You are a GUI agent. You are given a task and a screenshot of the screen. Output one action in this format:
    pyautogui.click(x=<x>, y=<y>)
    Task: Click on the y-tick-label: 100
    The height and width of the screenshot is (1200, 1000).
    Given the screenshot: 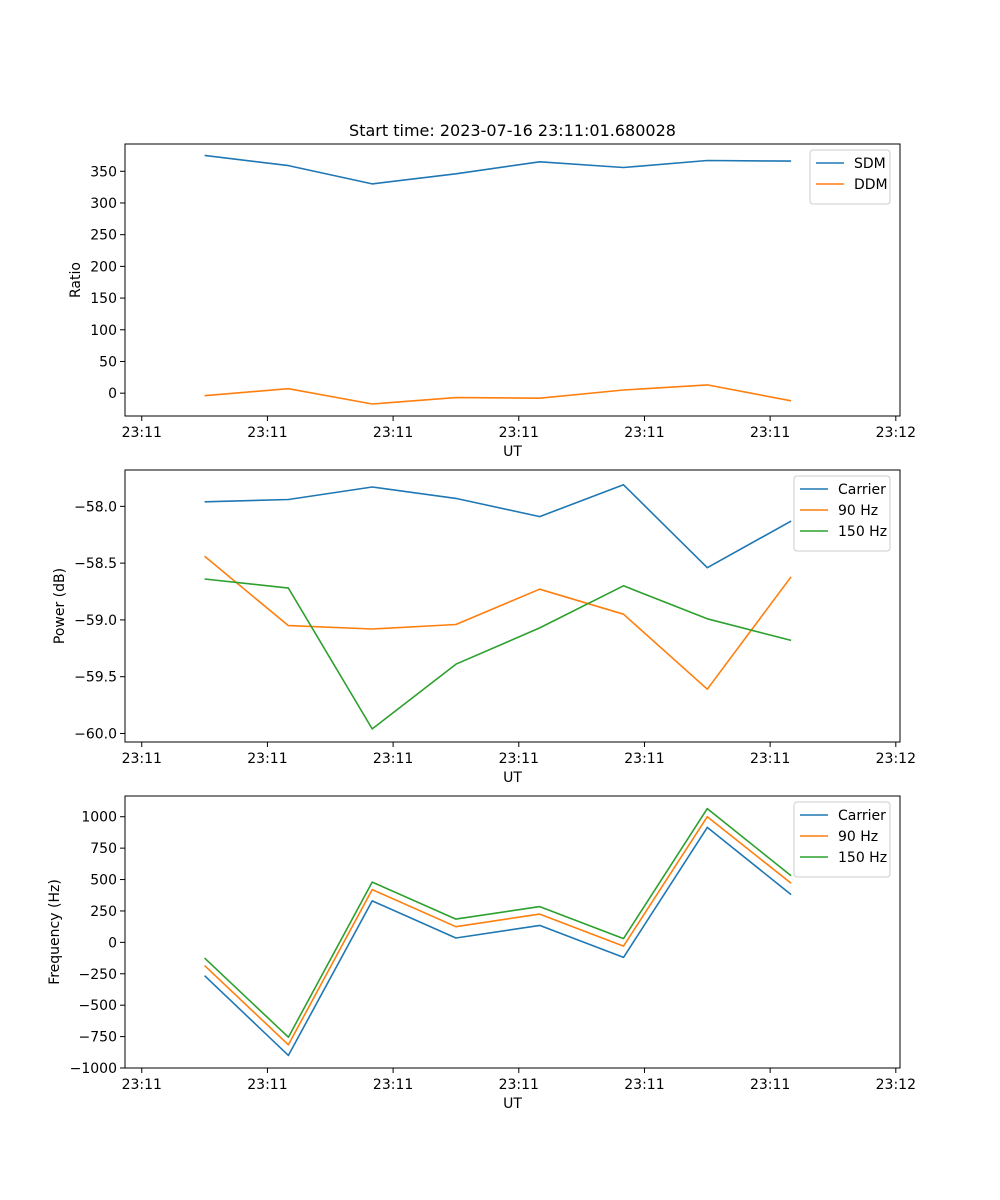 What is the action you would take?
    pyautogui.click(x=103, y=331)
    